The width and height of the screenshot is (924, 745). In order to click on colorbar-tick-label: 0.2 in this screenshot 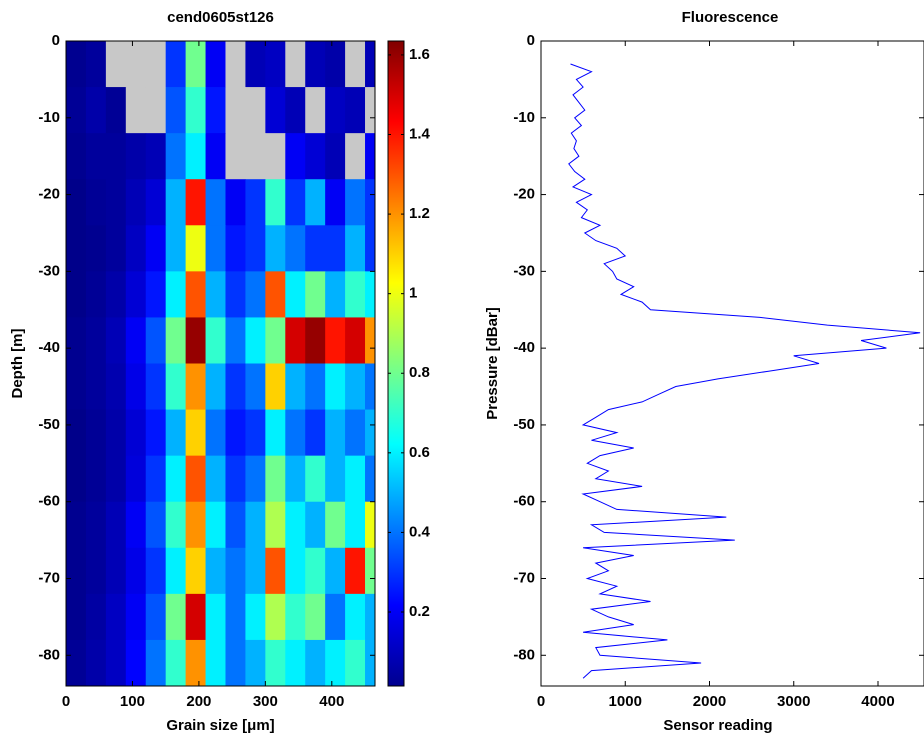, I will do `click(419, 611)`.